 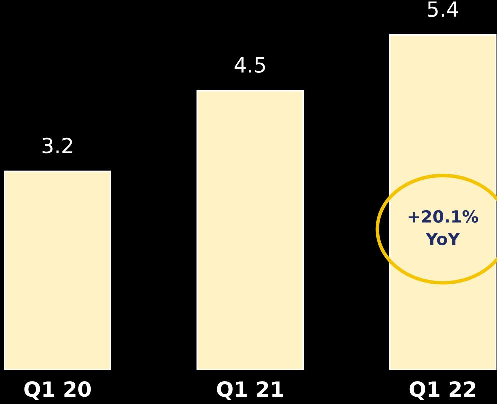 What do you see at coordinates (443, 228) in the screenshot?
I see `annotation: +20.1% YoY` at bounding box center [443, 228].